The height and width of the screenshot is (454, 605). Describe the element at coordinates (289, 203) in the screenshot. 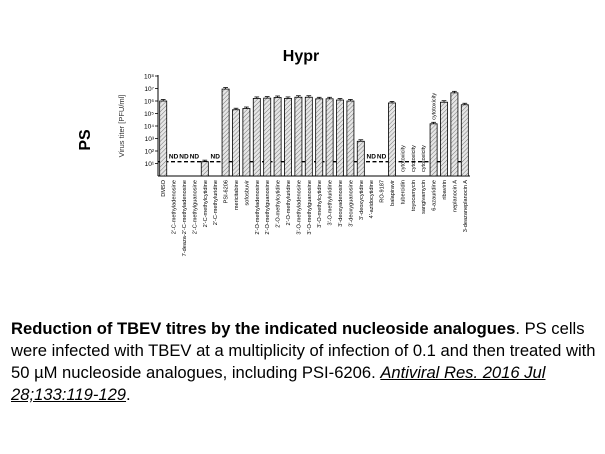

I see `x-tick-label: 2'-O-methyluridine` at that location.